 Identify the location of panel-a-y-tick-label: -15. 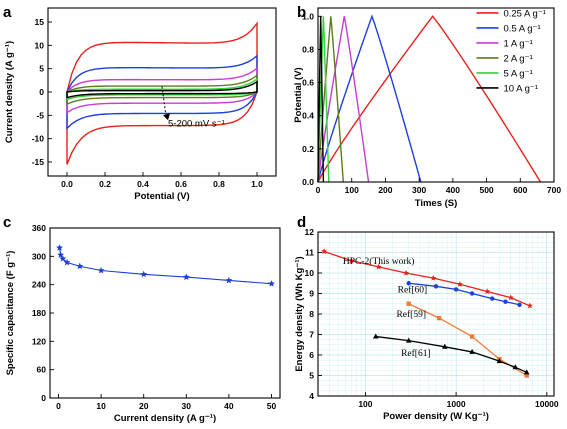
(38, 162).